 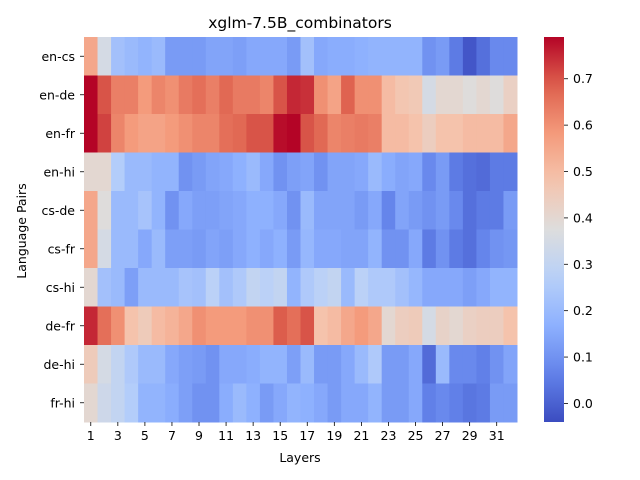 I want to click on x-tick-label: 5, so click(x=145, y=435).